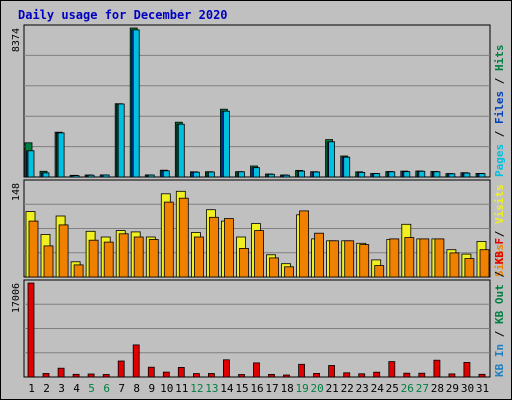 The height and width of the screenshot is (405, 512). I want to click on x-tick-label-day-31: 31, so click(482, 388).